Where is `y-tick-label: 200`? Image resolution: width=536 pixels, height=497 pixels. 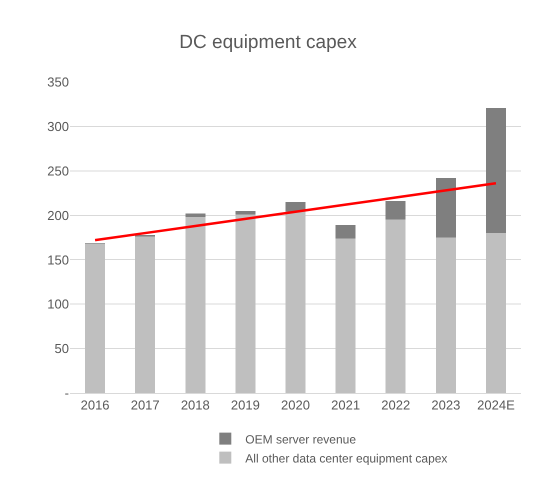
y-tick-label: 200 is located at coordinates (58, 215).